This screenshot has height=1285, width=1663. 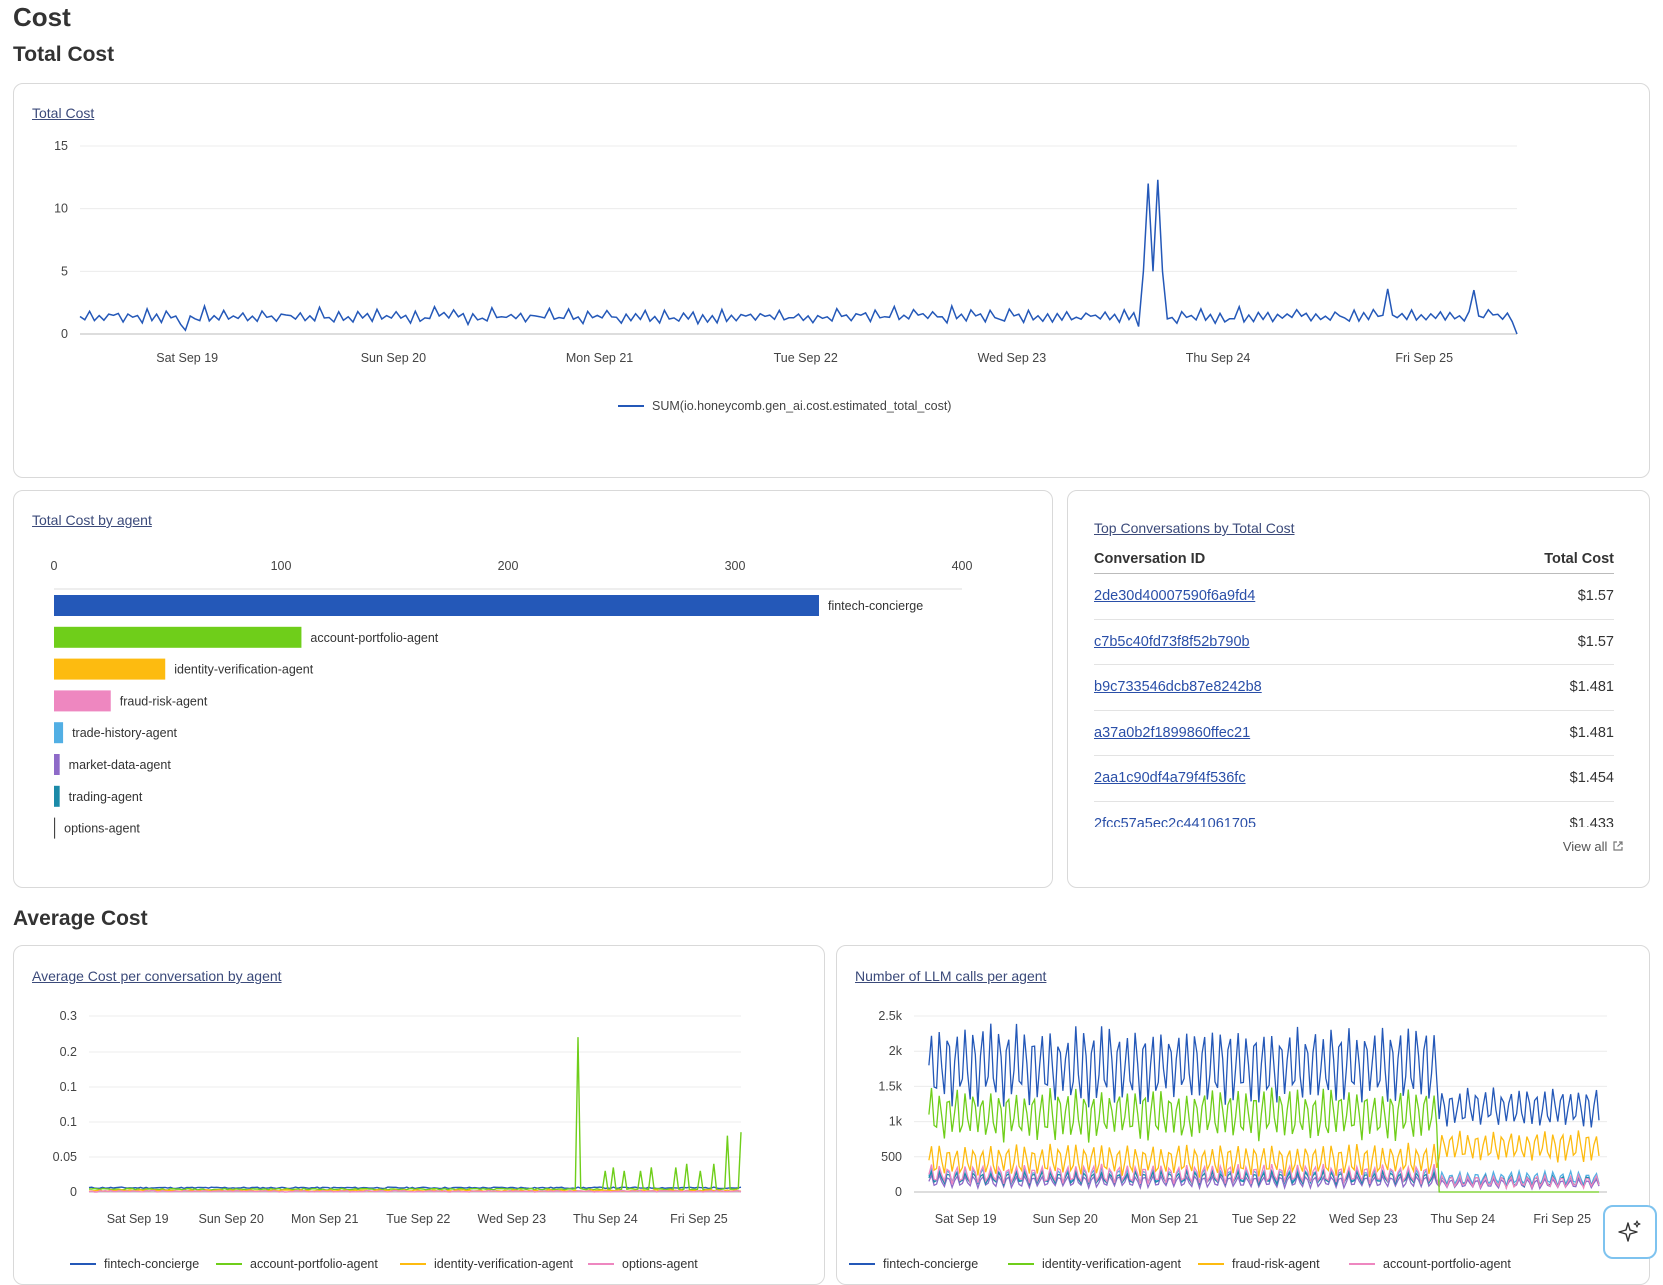 What do you see at coordinates (1354, 562) in the screenshot?
I see `table-header: Conversation ID Total Cost` at bounding box center [1354, 562].